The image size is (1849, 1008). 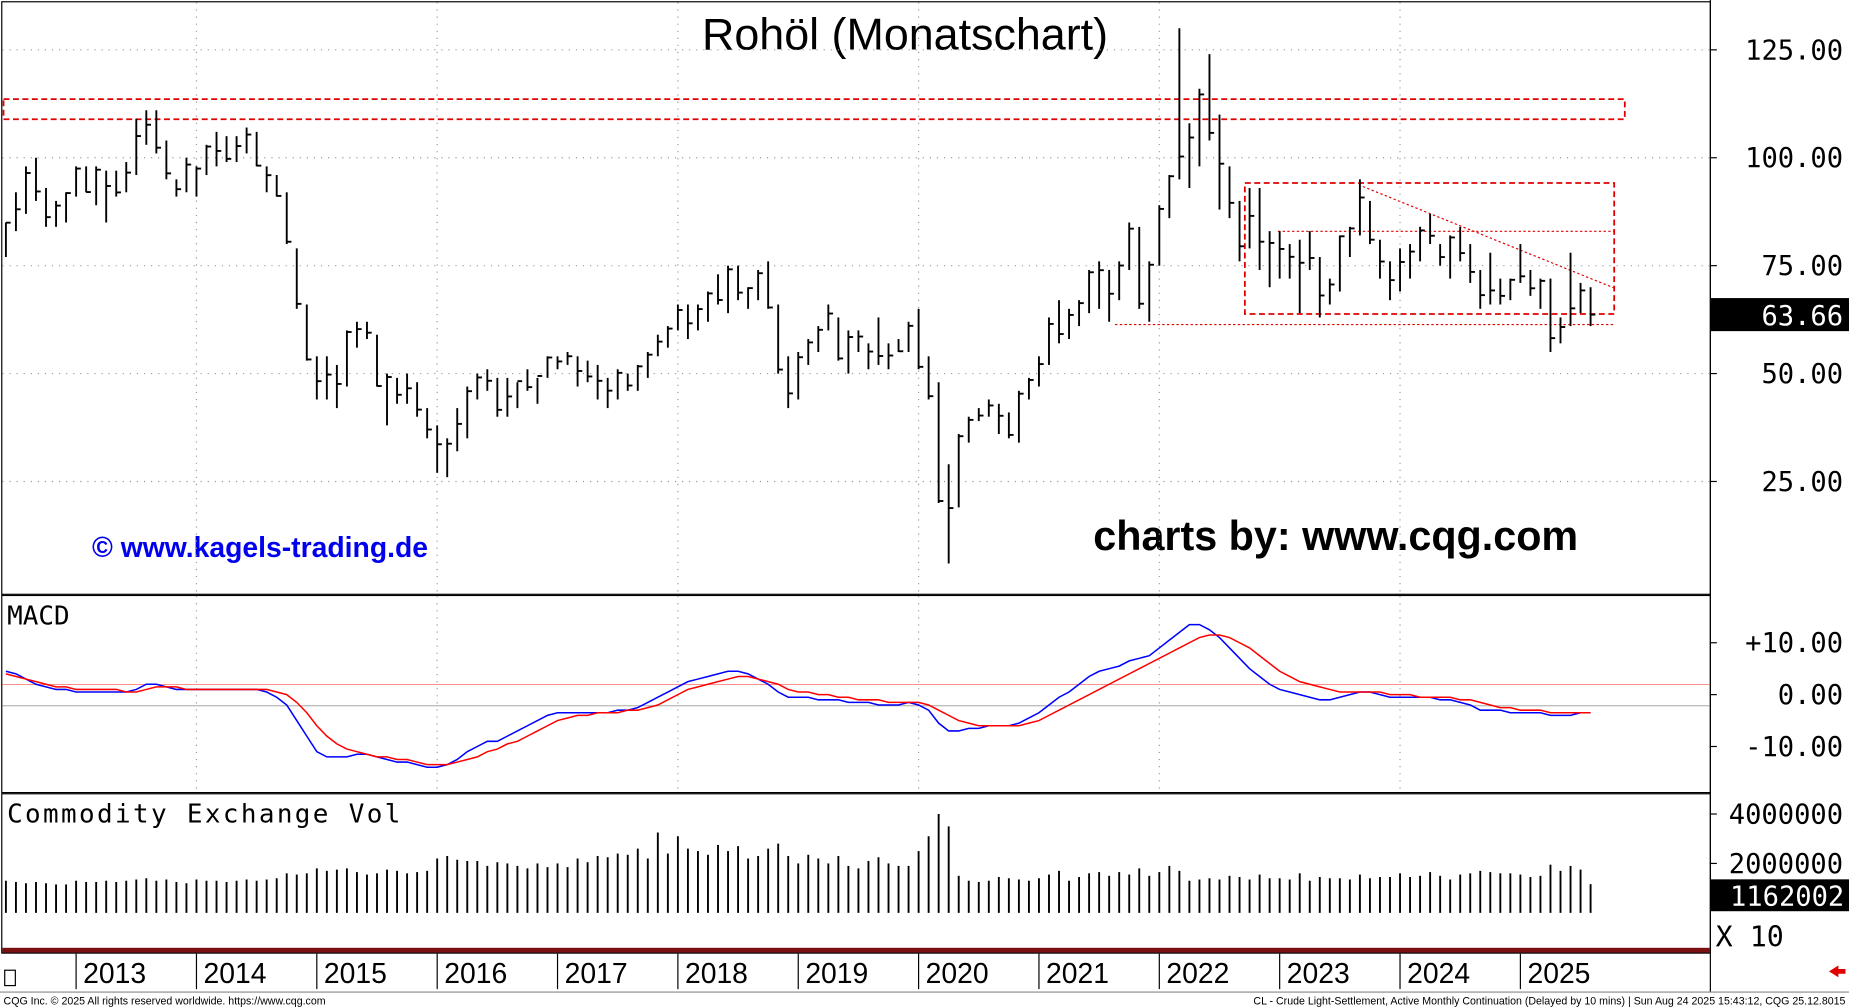 What do you see at coordinates (10, 978) in the screenshot?
I see `corner-box` at bounding box center [10, 978].